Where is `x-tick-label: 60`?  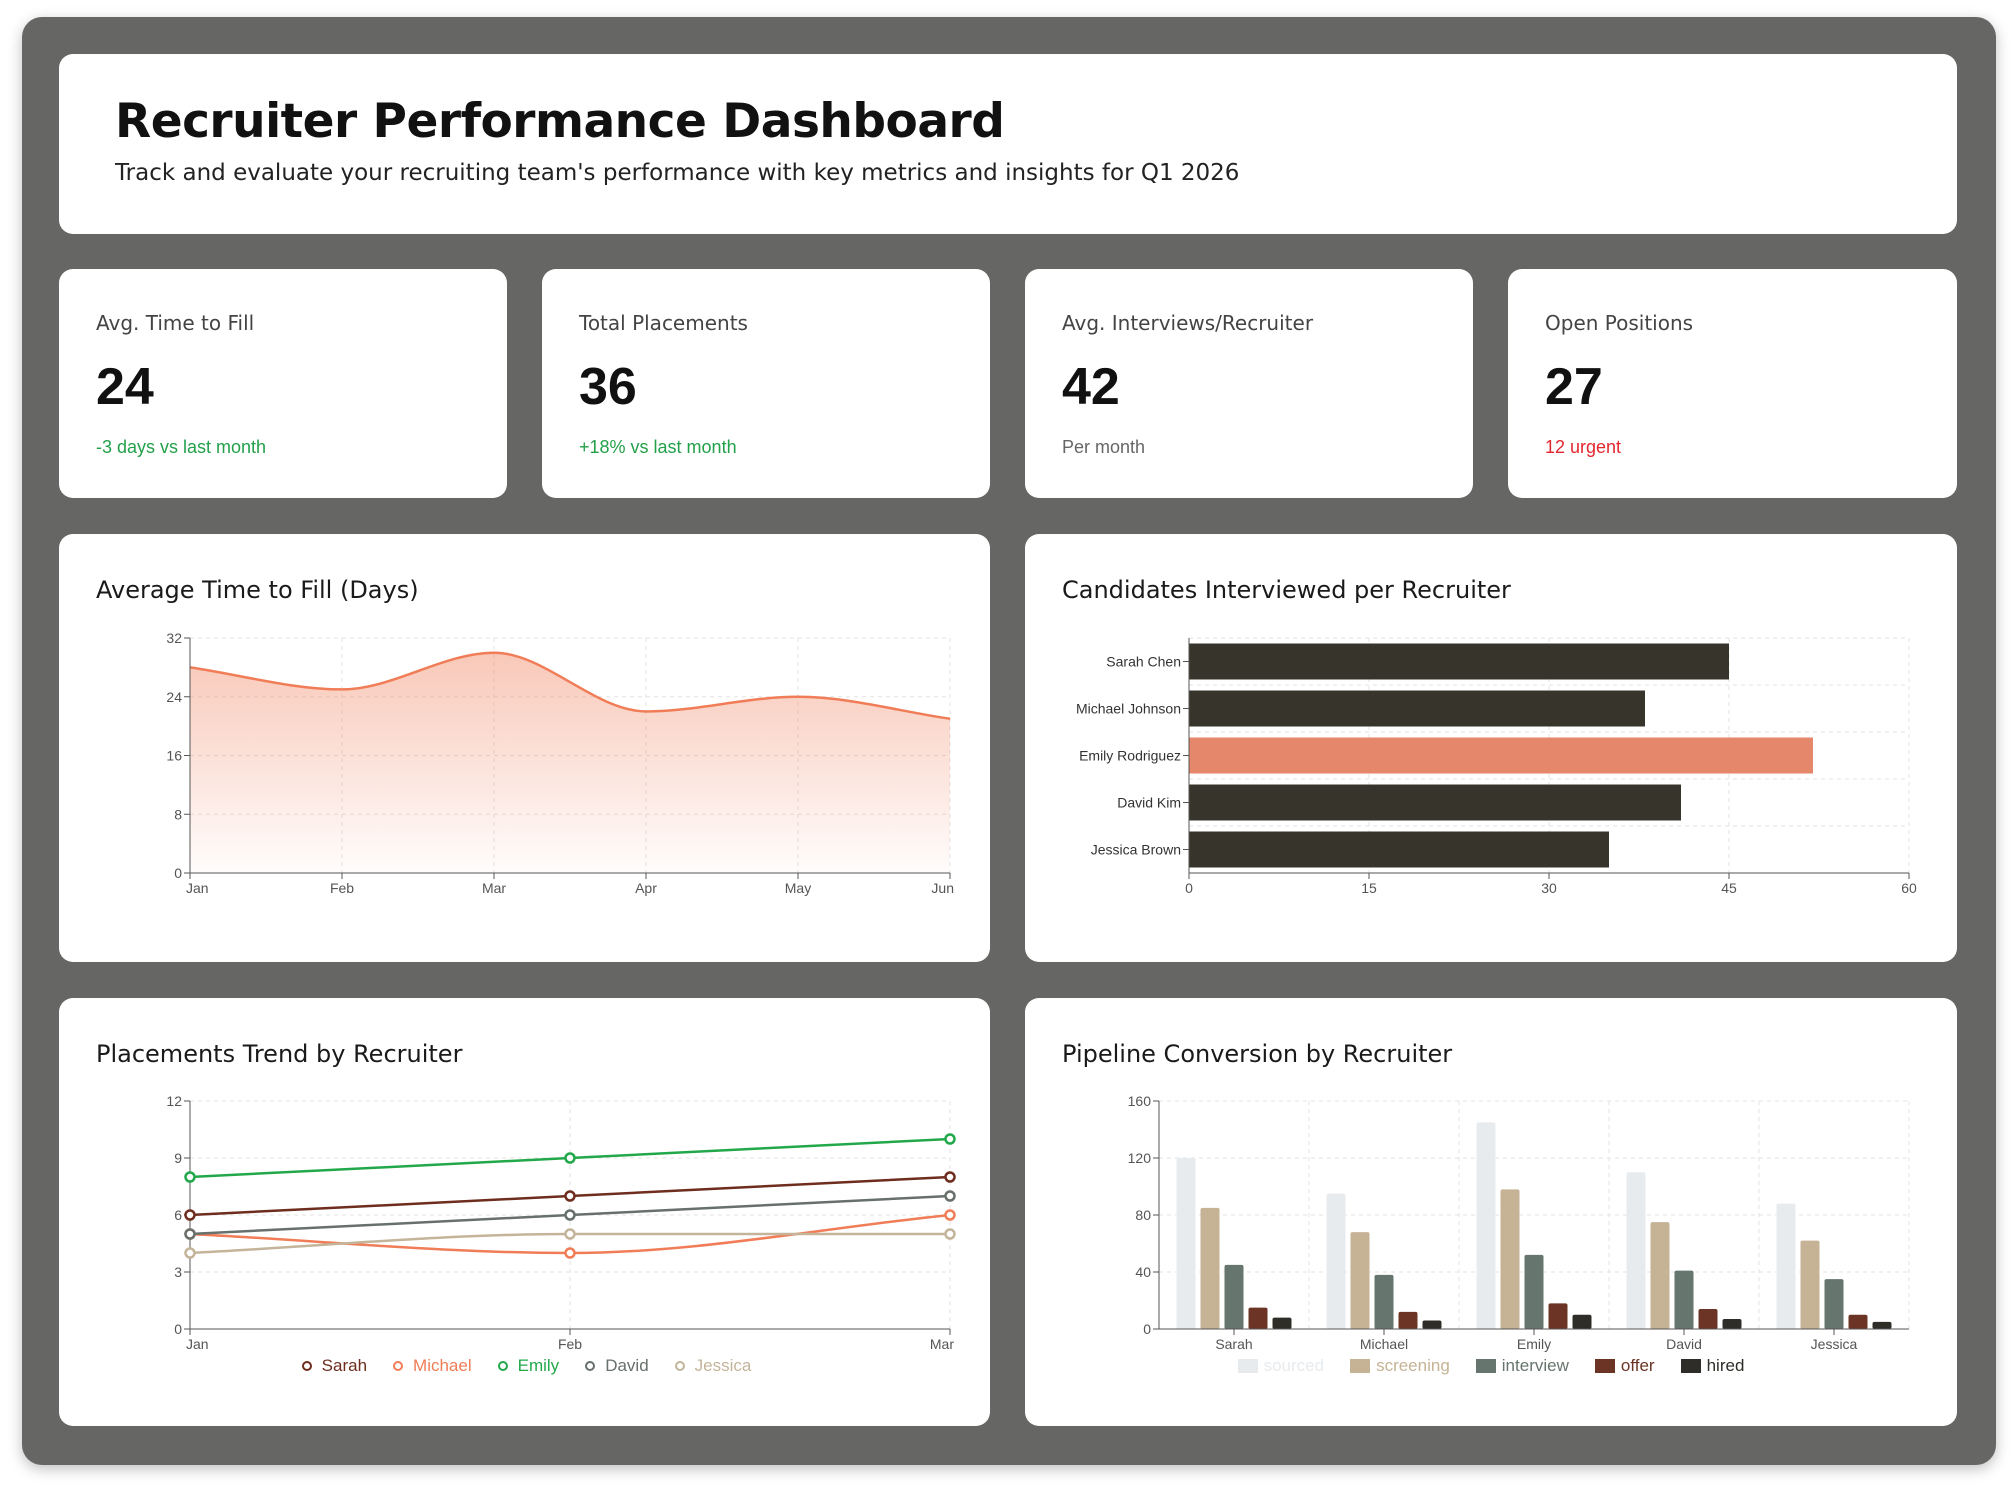 x-tick-label: 60 is located at coordinates (1909, 888).